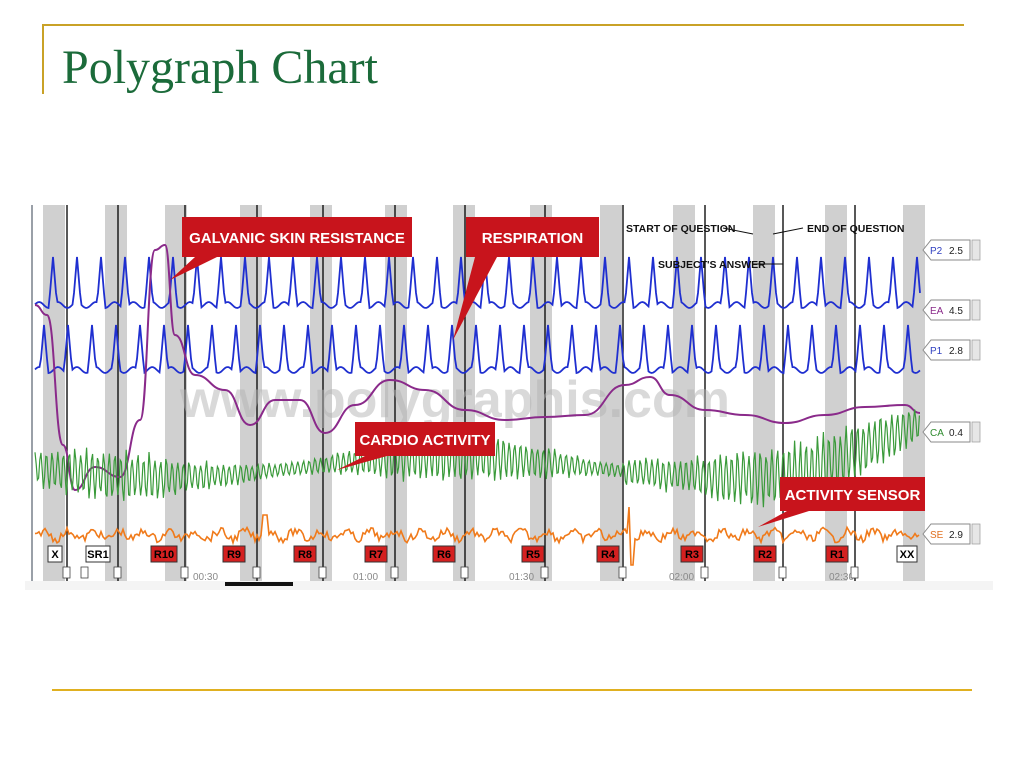 Image resolution: width=1024 pixels, height=768 pixels. I want to click on question-marker-label: R2, so click(765, 555).